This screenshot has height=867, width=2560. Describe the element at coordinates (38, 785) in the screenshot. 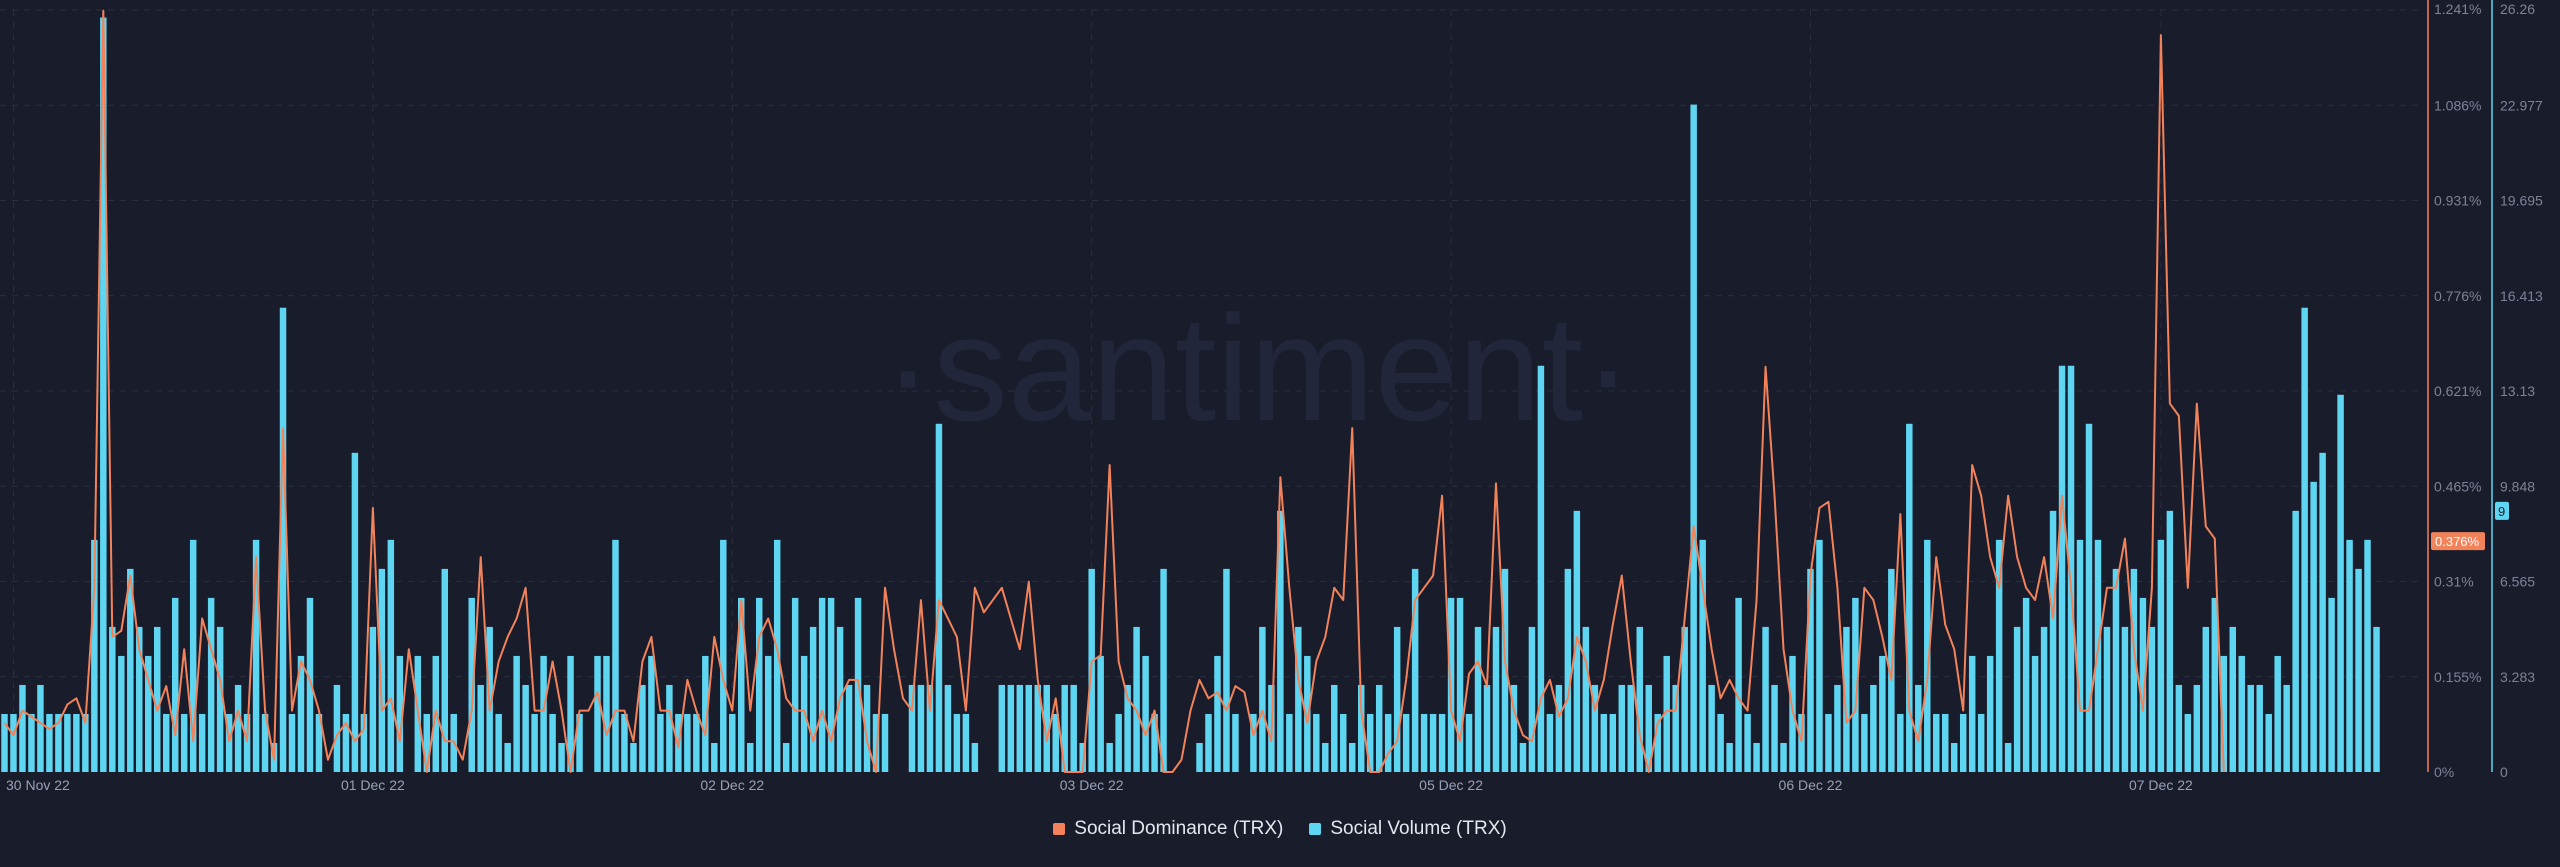

I see `x-tick-label: 30 Nov 22` at that location.